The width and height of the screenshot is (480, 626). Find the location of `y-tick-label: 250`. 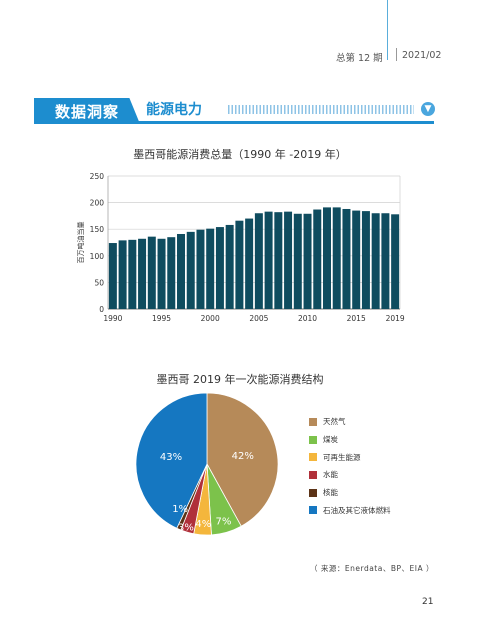

y-tick-label: 250 is located at coordinates (97, 176).